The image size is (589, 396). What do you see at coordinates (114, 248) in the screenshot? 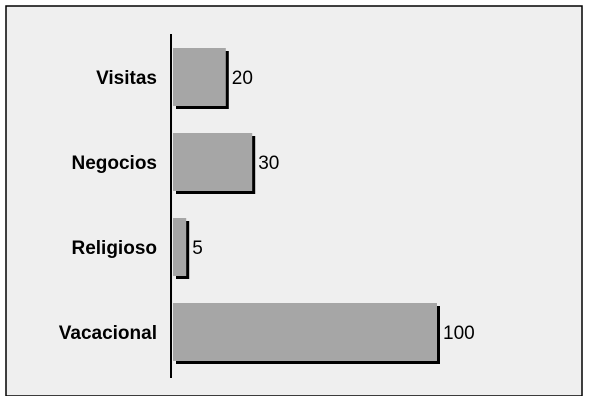
I see `category-label: Religioso` at bounding box center [114, 248].